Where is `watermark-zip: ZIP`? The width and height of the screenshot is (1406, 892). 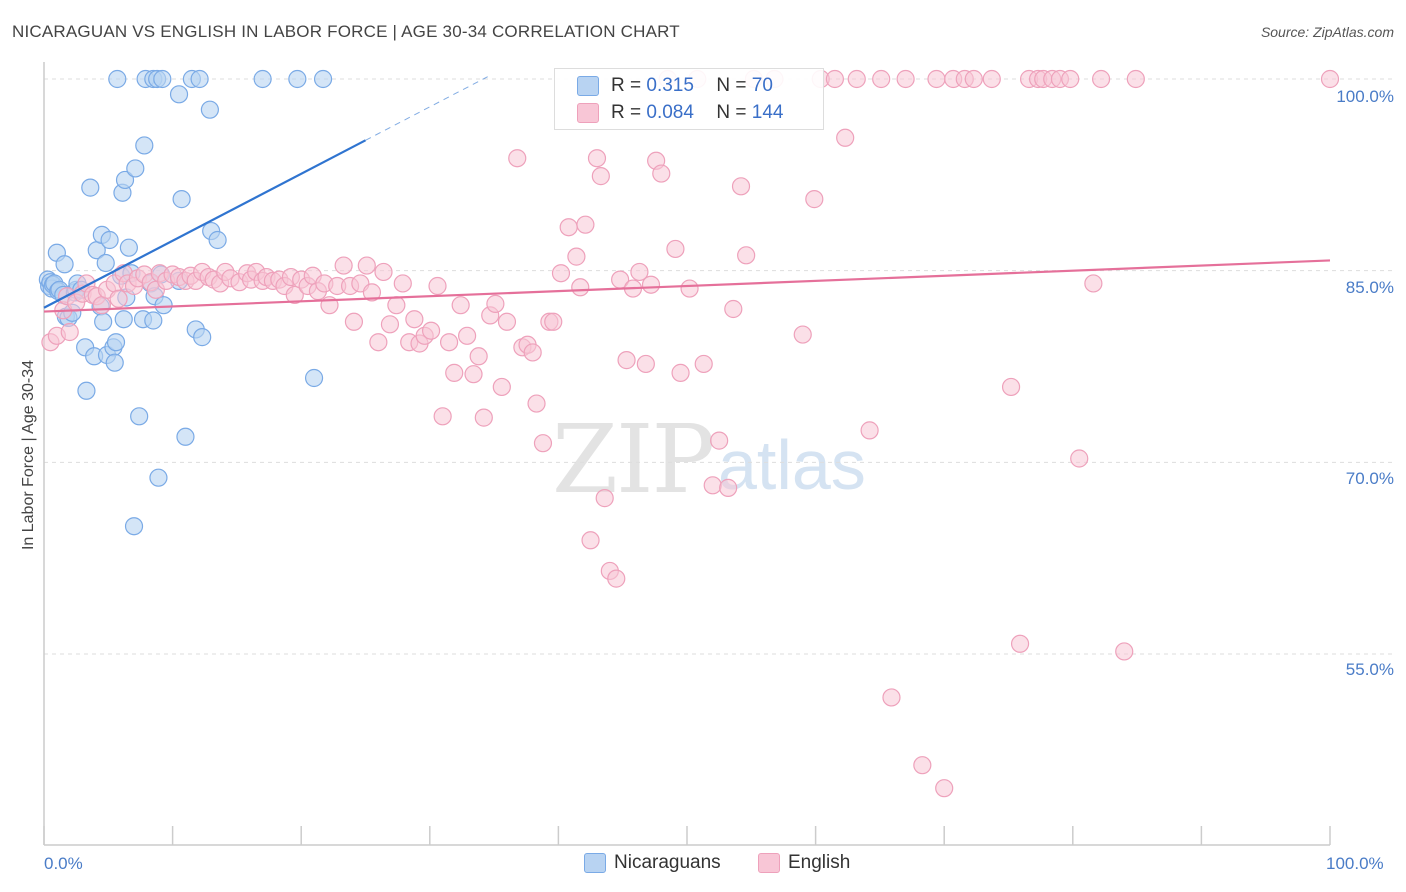 watermark-zip: ZIP is located at coordinates (633, 460).